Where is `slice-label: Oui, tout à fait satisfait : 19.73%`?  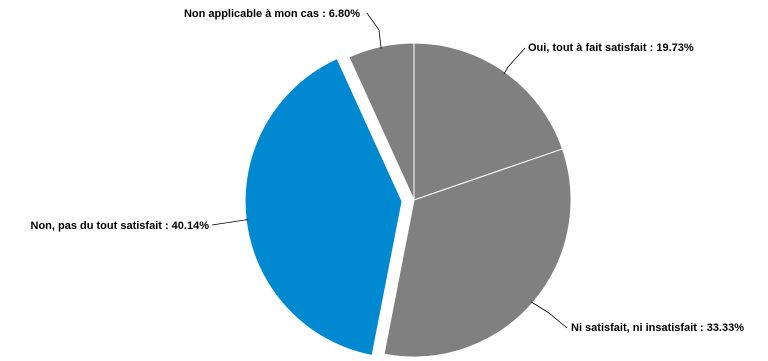
slice-label: Oui, tout à fait satisfait : 19.73% is located at coordinates (611, 48).